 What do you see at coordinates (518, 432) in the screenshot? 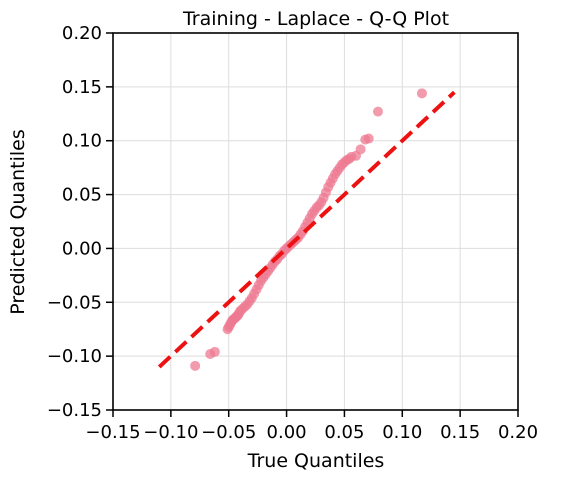
I see `x-tick-label: 0.20` at bounding box center [518, 432].